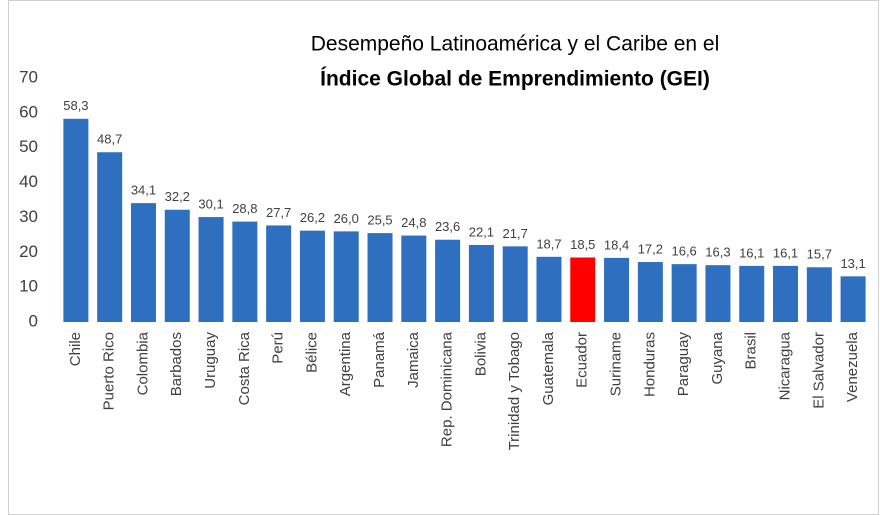  I want to click on value-label: 18,5, so click(582, 244).